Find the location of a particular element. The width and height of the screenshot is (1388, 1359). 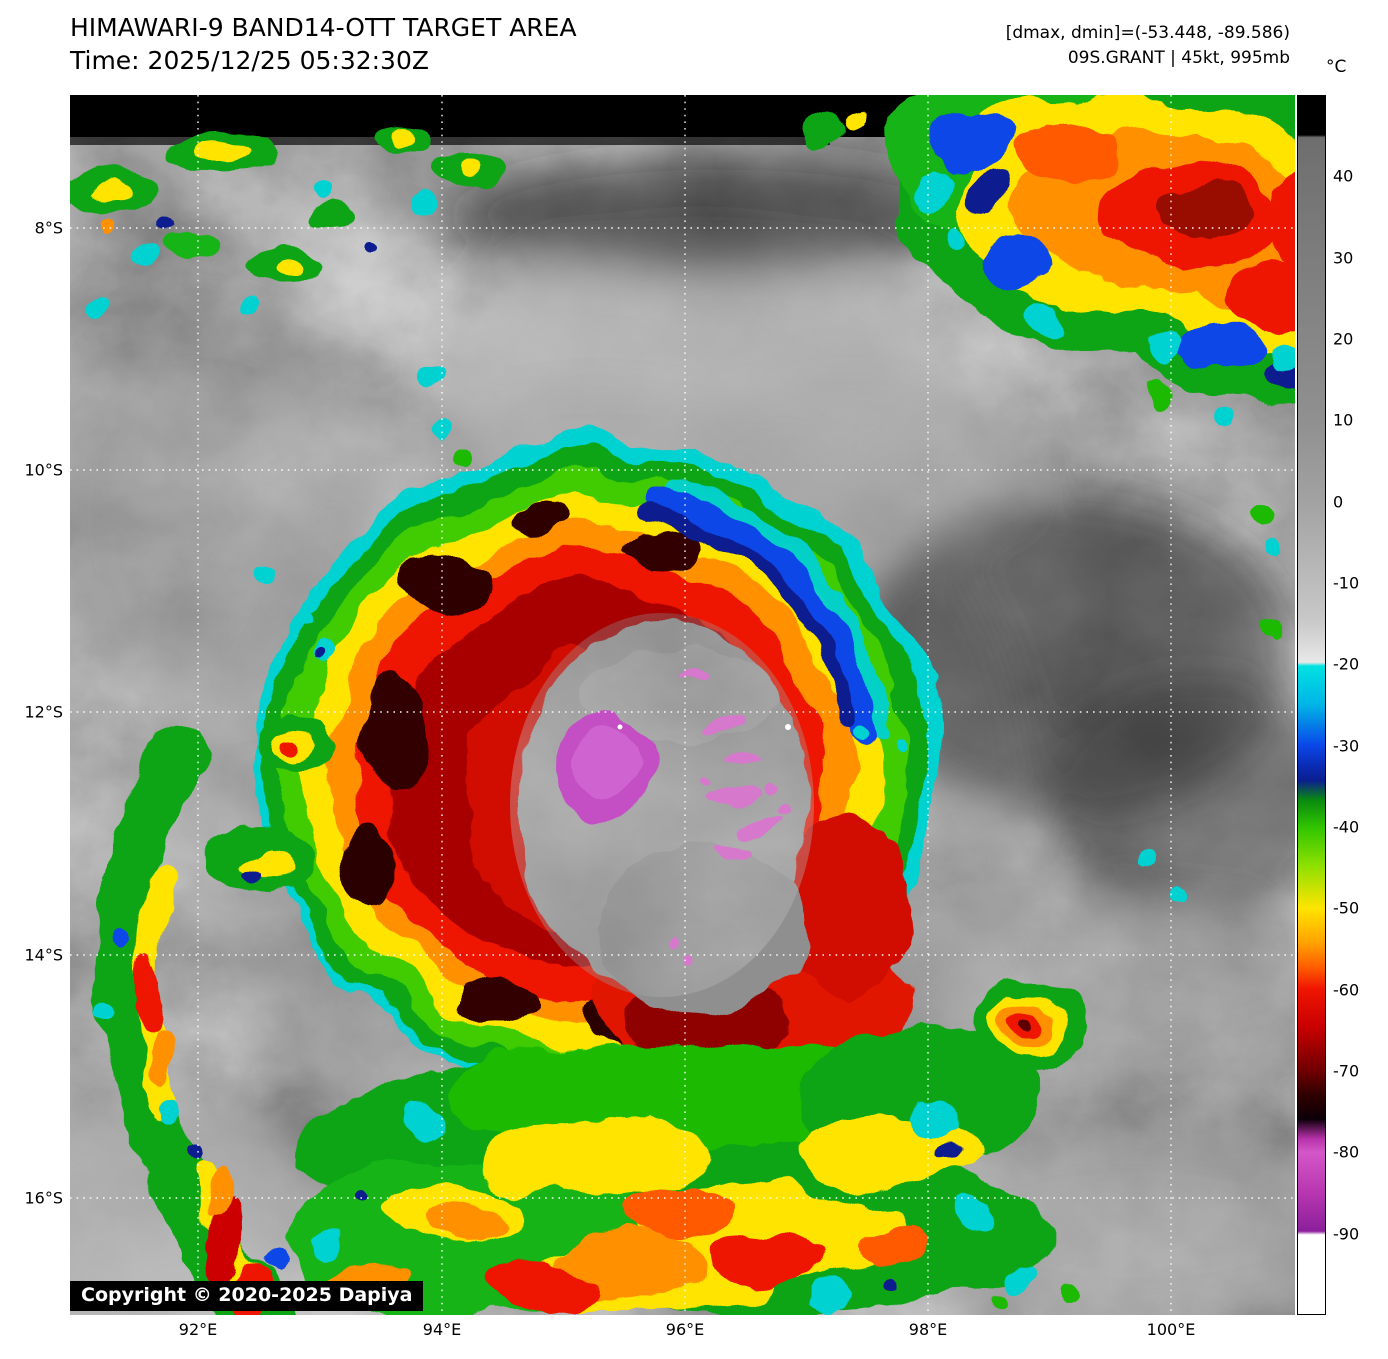

lon-tick: 96°E is located at coordinates (685, 1329).